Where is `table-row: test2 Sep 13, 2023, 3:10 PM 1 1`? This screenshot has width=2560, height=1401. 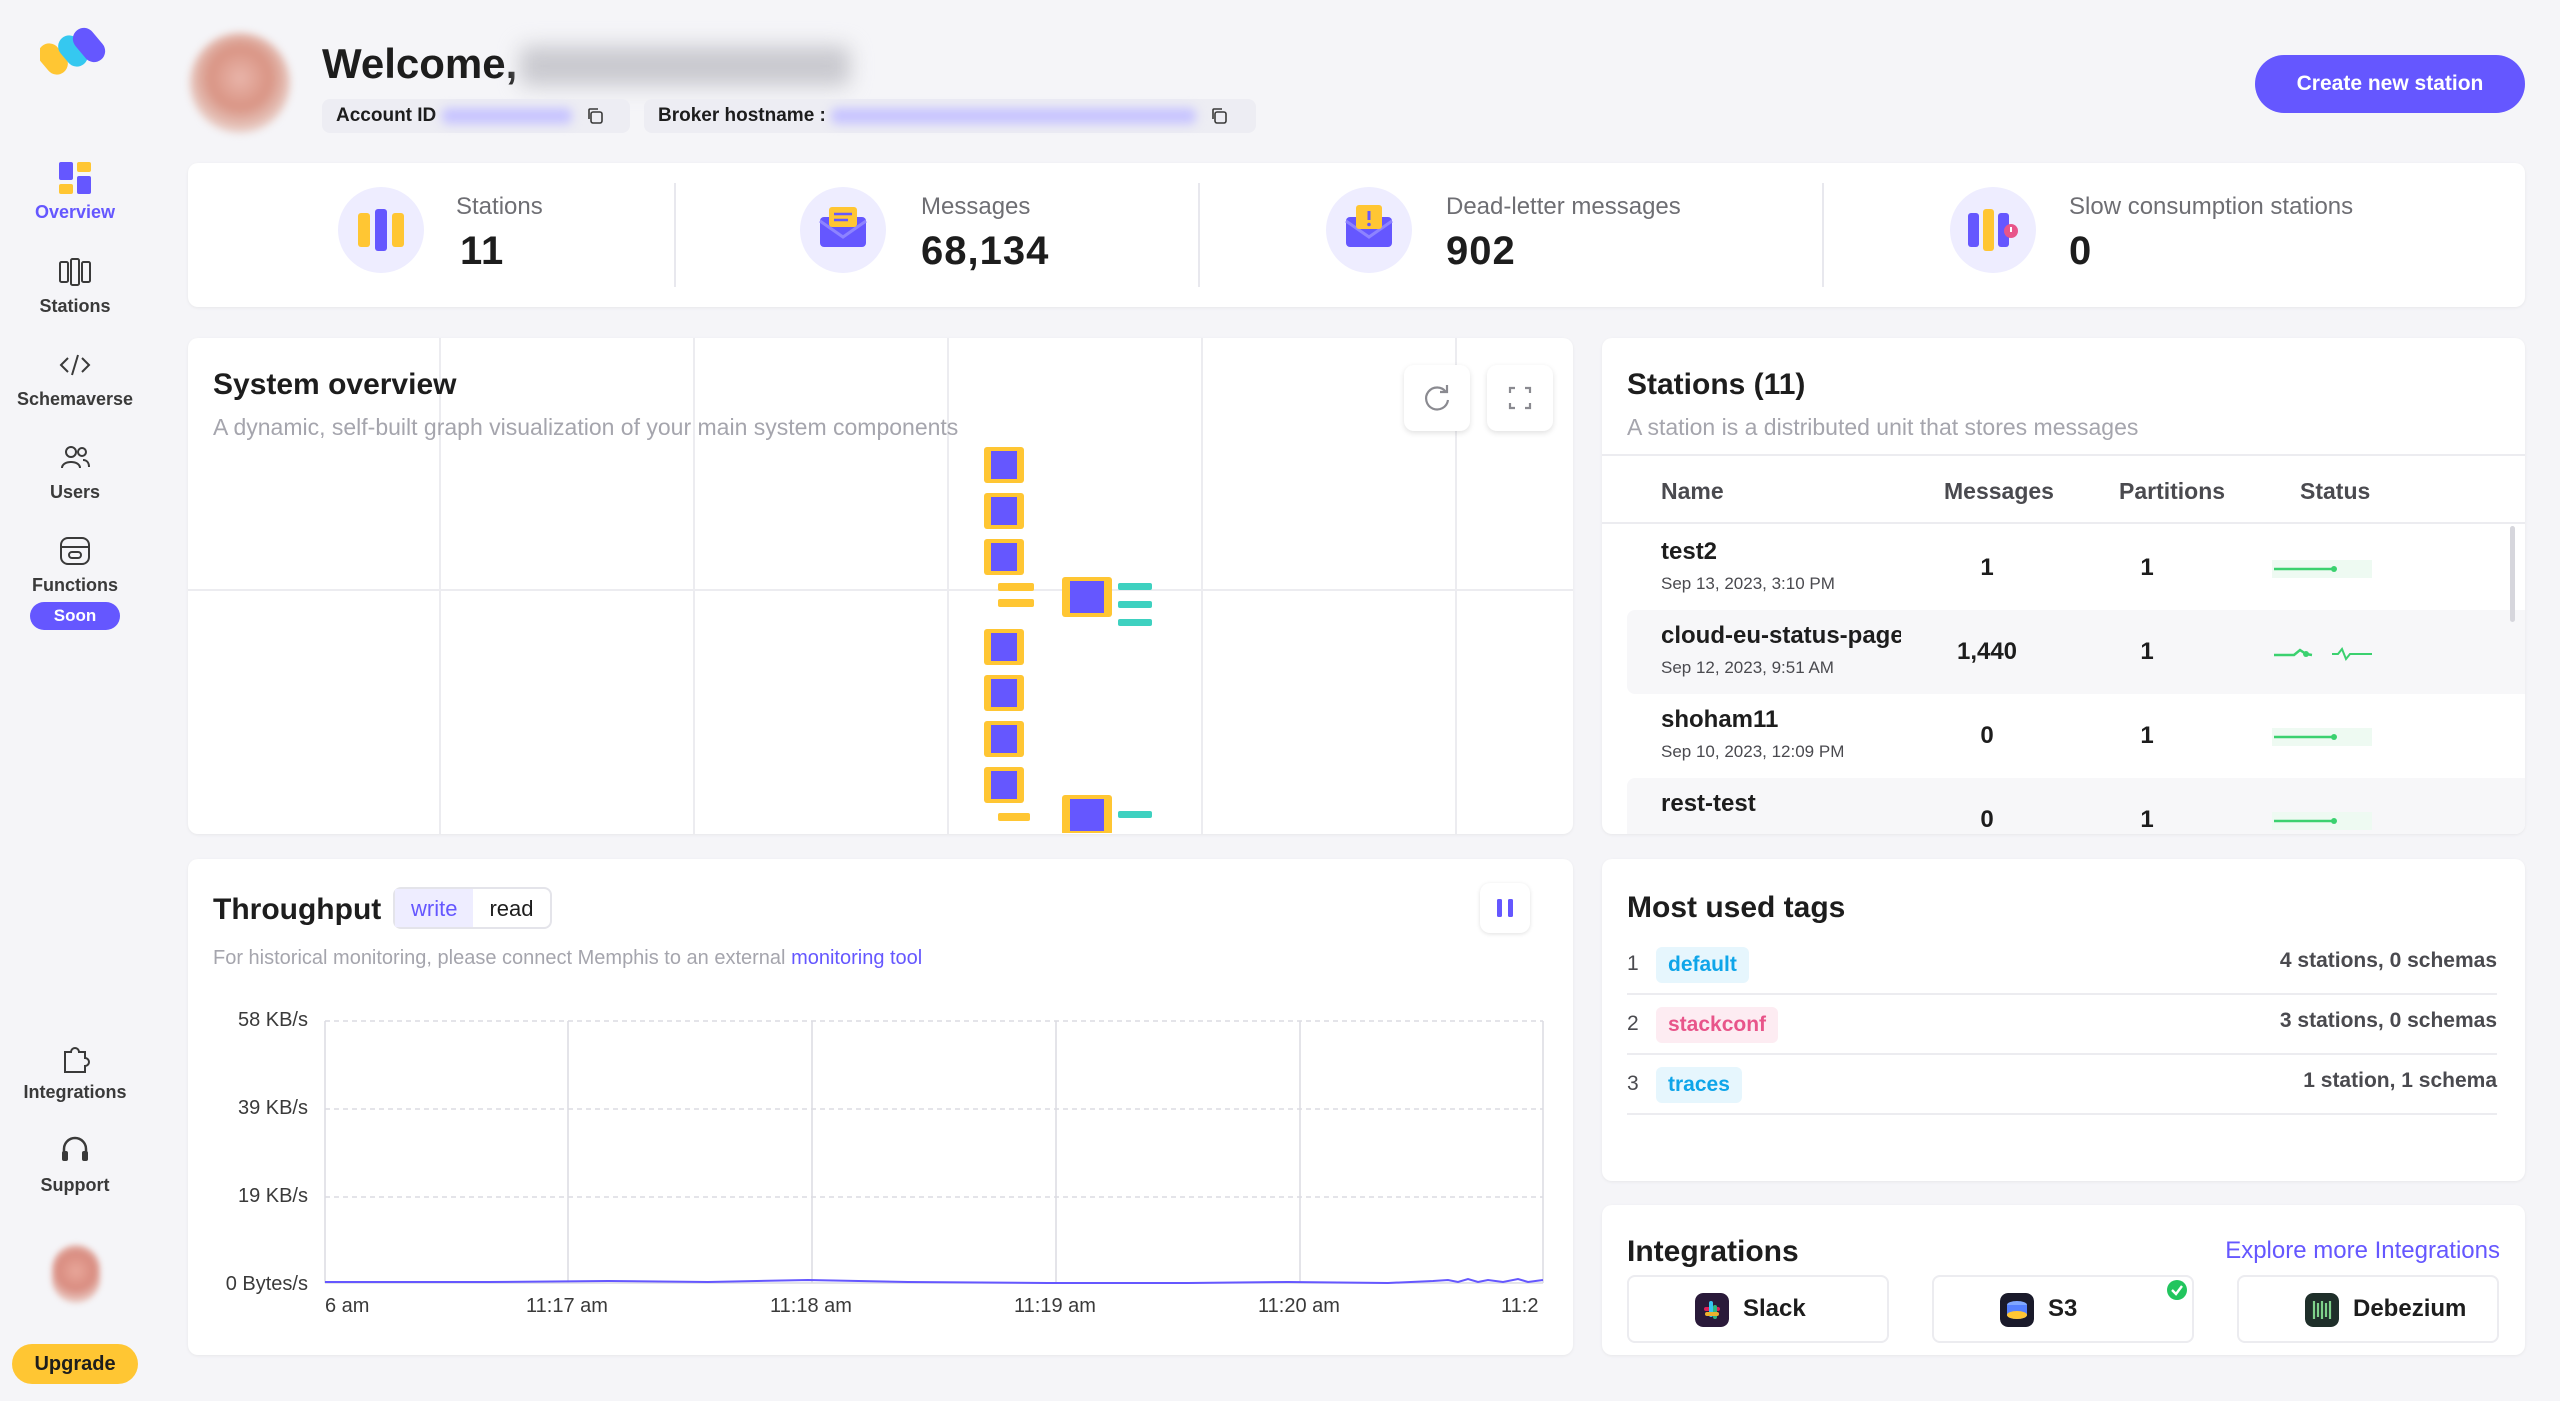
table-row: test2 Sep 13, 2023, 3:10 PM 1 1 is located at coordinates (2076, 568).